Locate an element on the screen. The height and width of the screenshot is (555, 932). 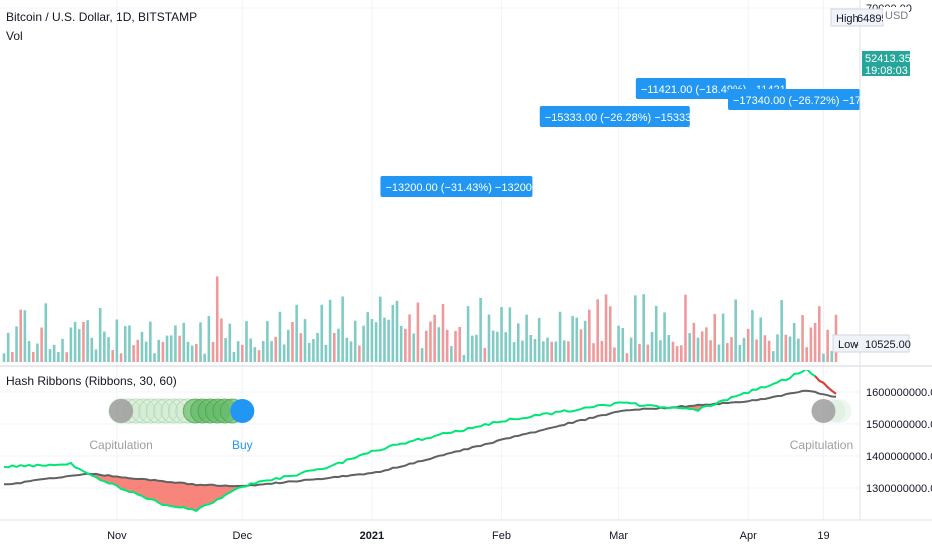
low-prefix: - is located at coordinates (857, 345).